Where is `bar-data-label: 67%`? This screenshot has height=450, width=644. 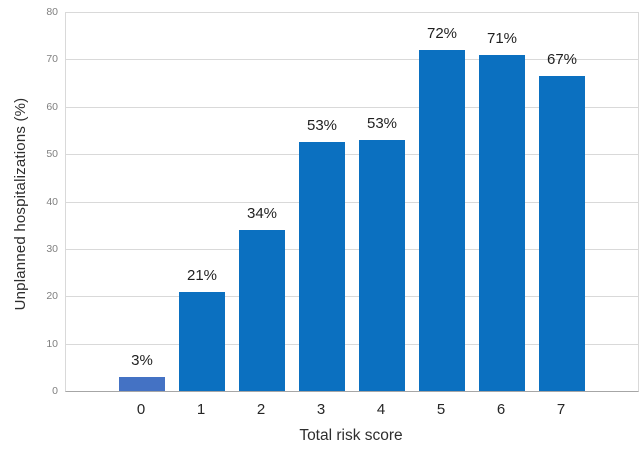
bar-data-label: 67% is located at coordinates (562, 59).